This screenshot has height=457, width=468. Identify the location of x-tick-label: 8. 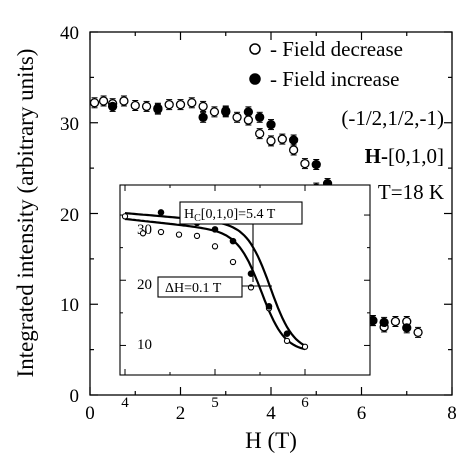
(452, 413).